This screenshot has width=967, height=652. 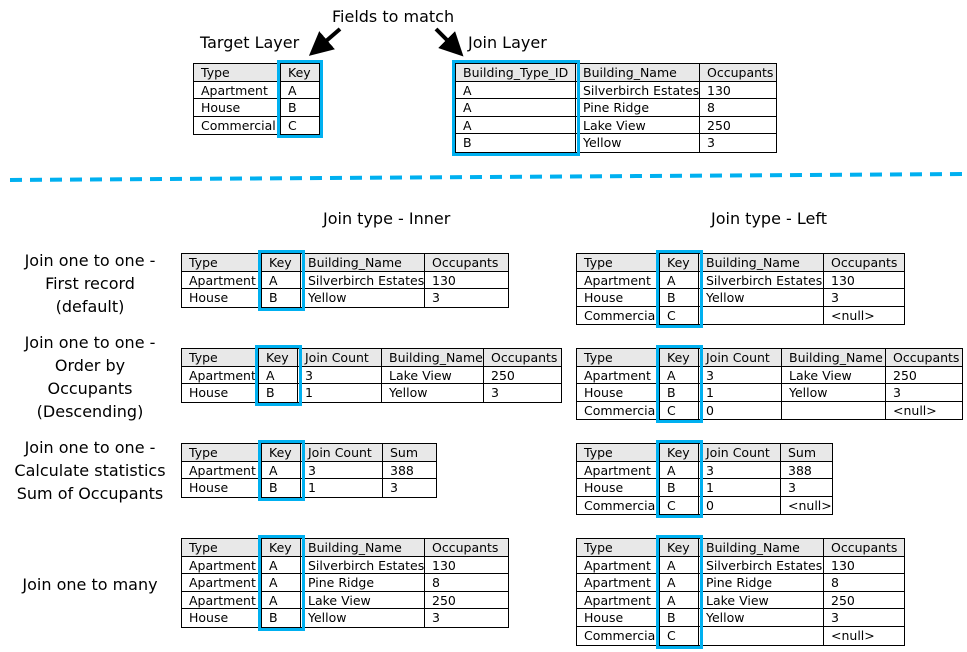 I want to click on label-line: Sum of Occupants, so click(x=90, y=493).